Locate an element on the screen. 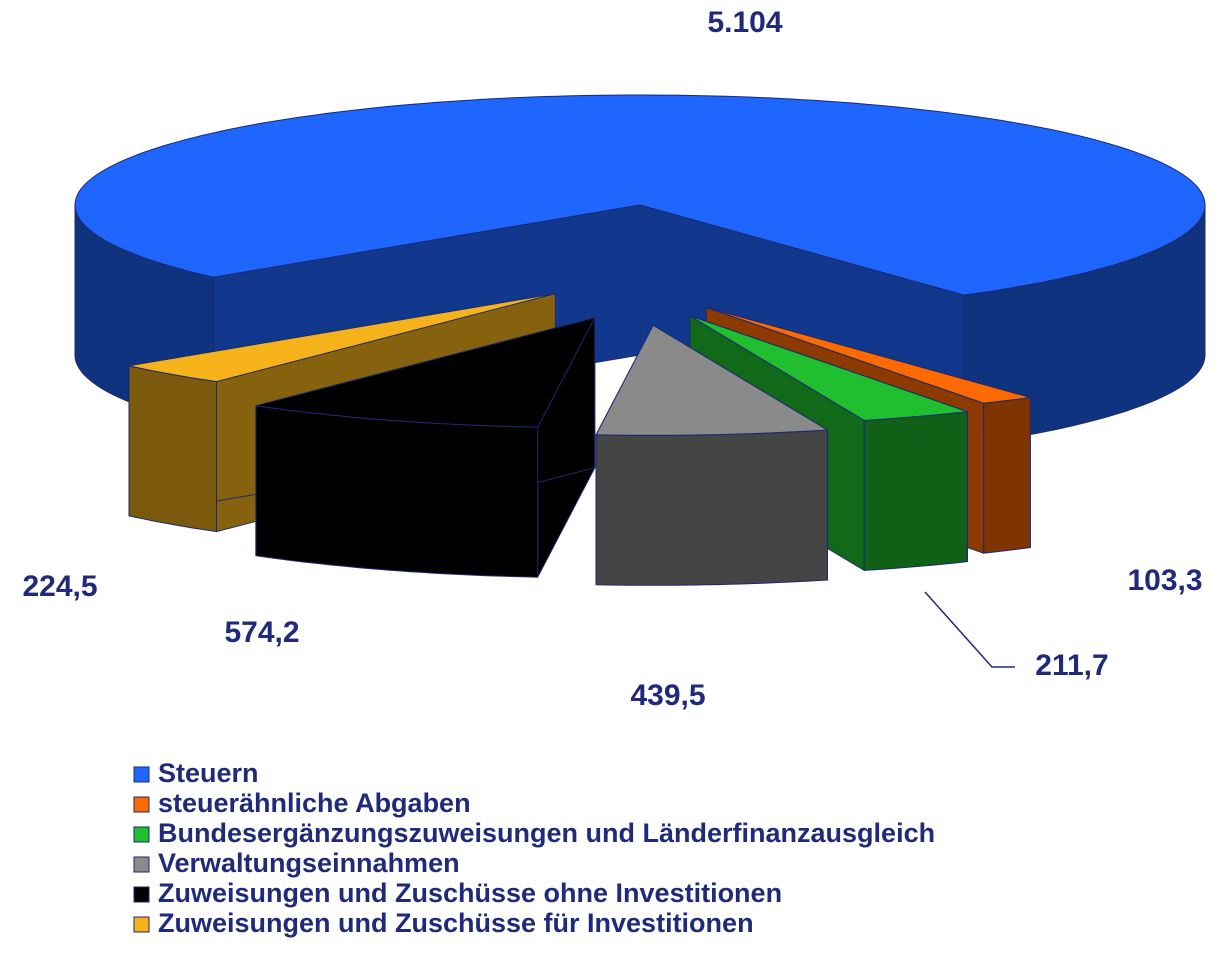  legend-label: steuerähnliche Abgaben is located at coordinates (314, 803).